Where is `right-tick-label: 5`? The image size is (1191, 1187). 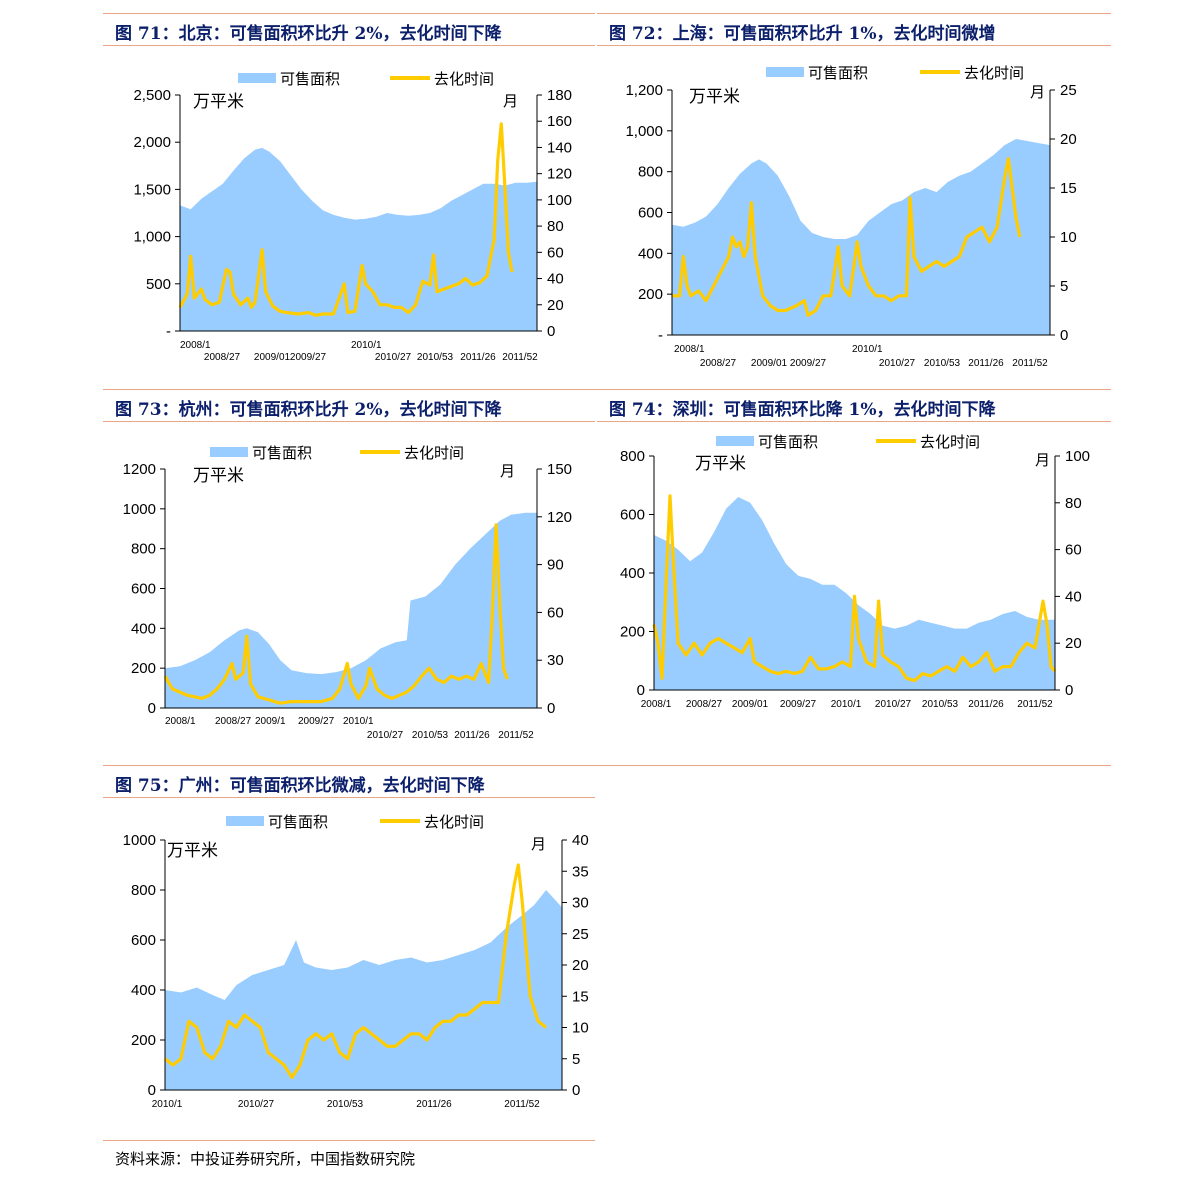
right-tick-label: 5 is located at coordinates (1064, 286).